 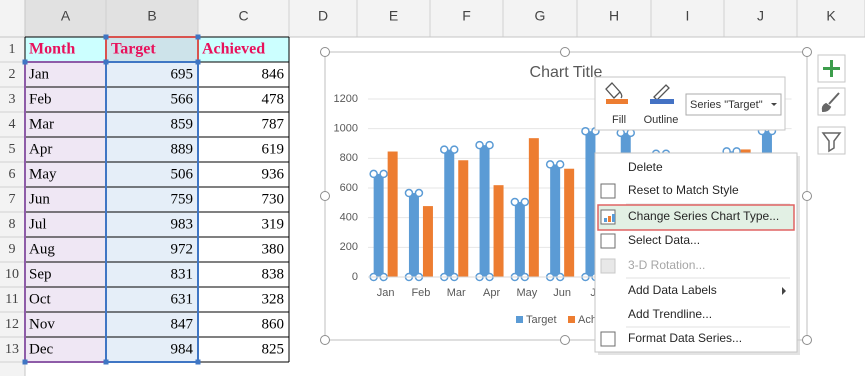 I want to click on cell-month: Jul, so click(x=38, y=224).